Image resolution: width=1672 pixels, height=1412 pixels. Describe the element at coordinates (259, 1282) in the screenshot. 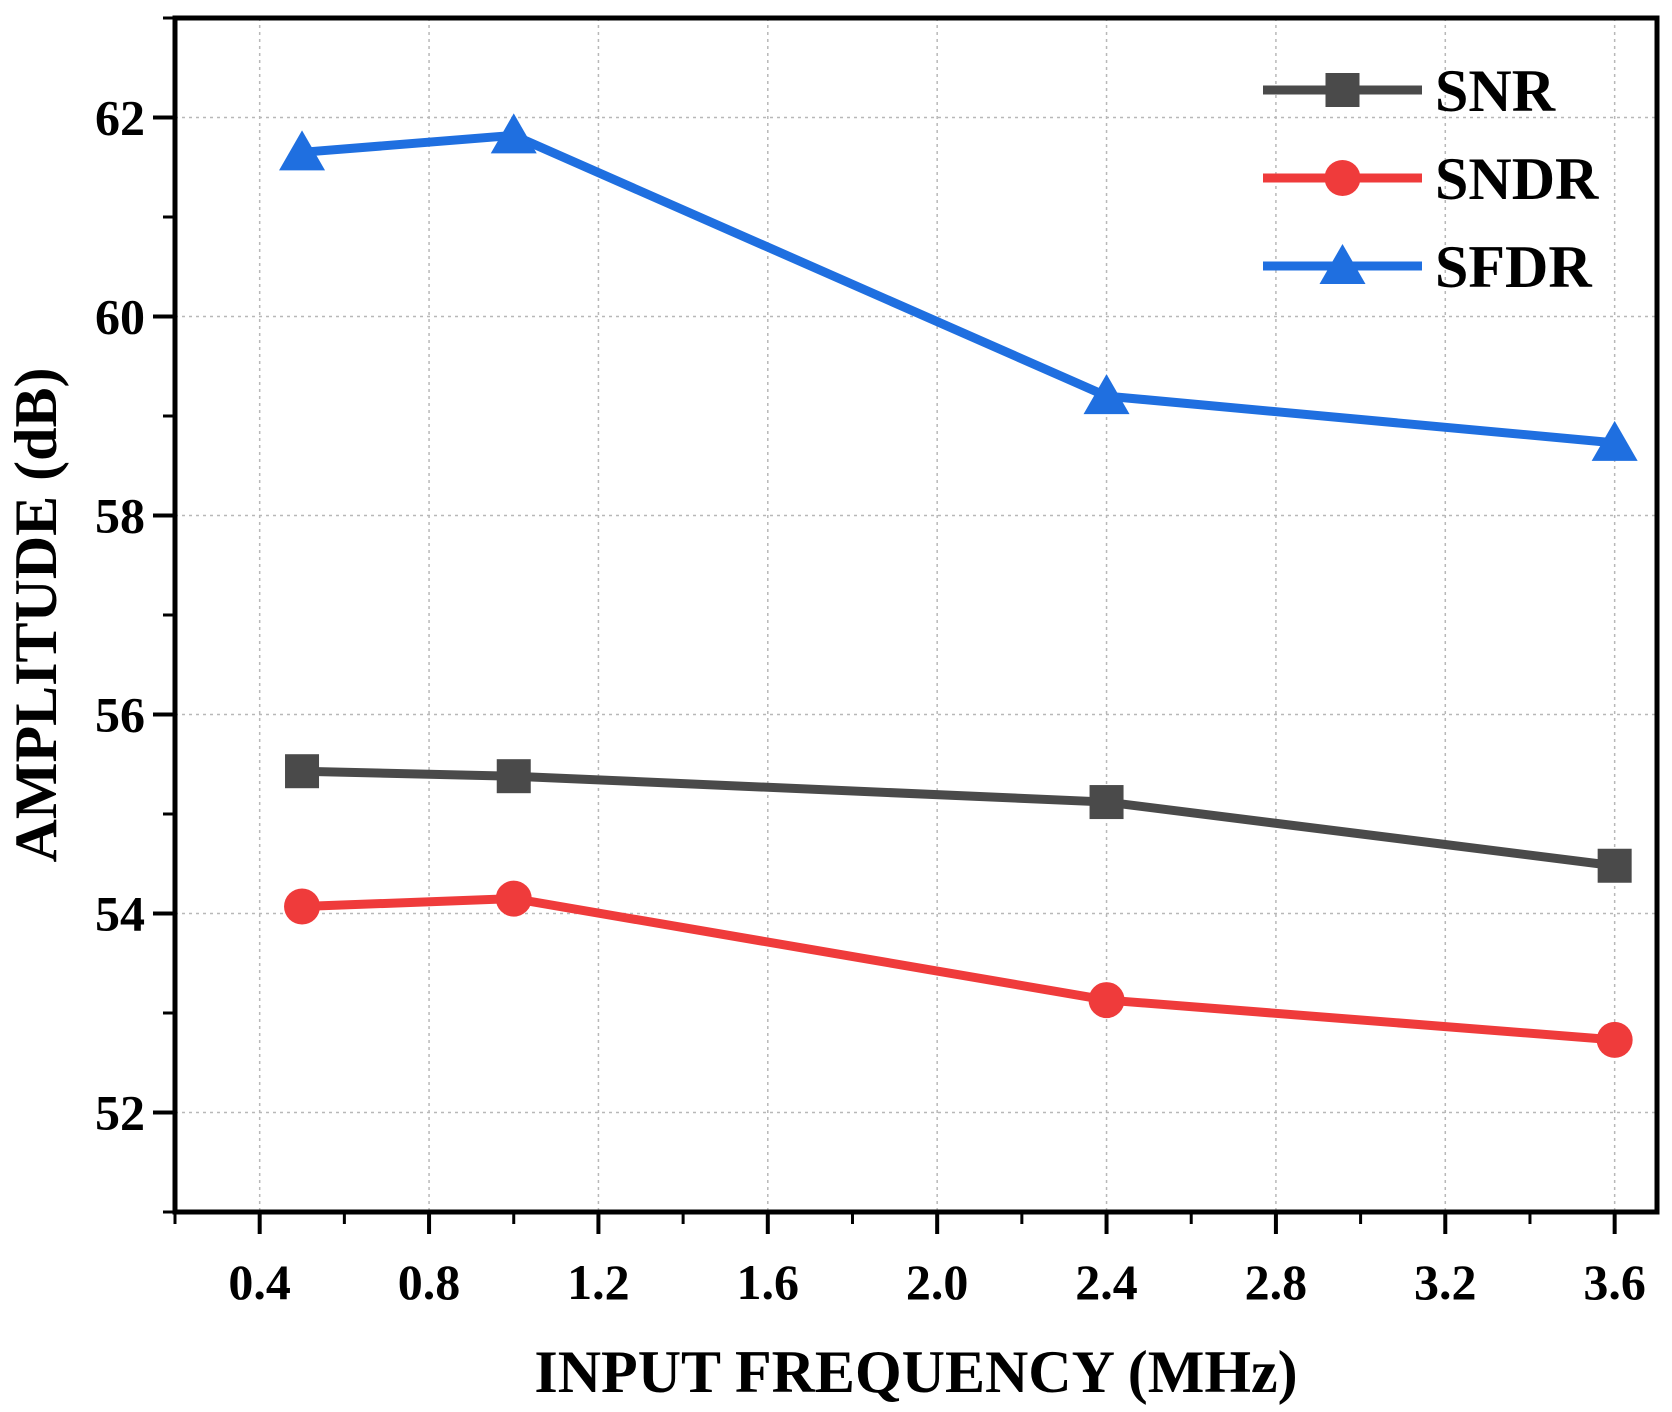

I see `x-tick-label: 0.4` at that location.